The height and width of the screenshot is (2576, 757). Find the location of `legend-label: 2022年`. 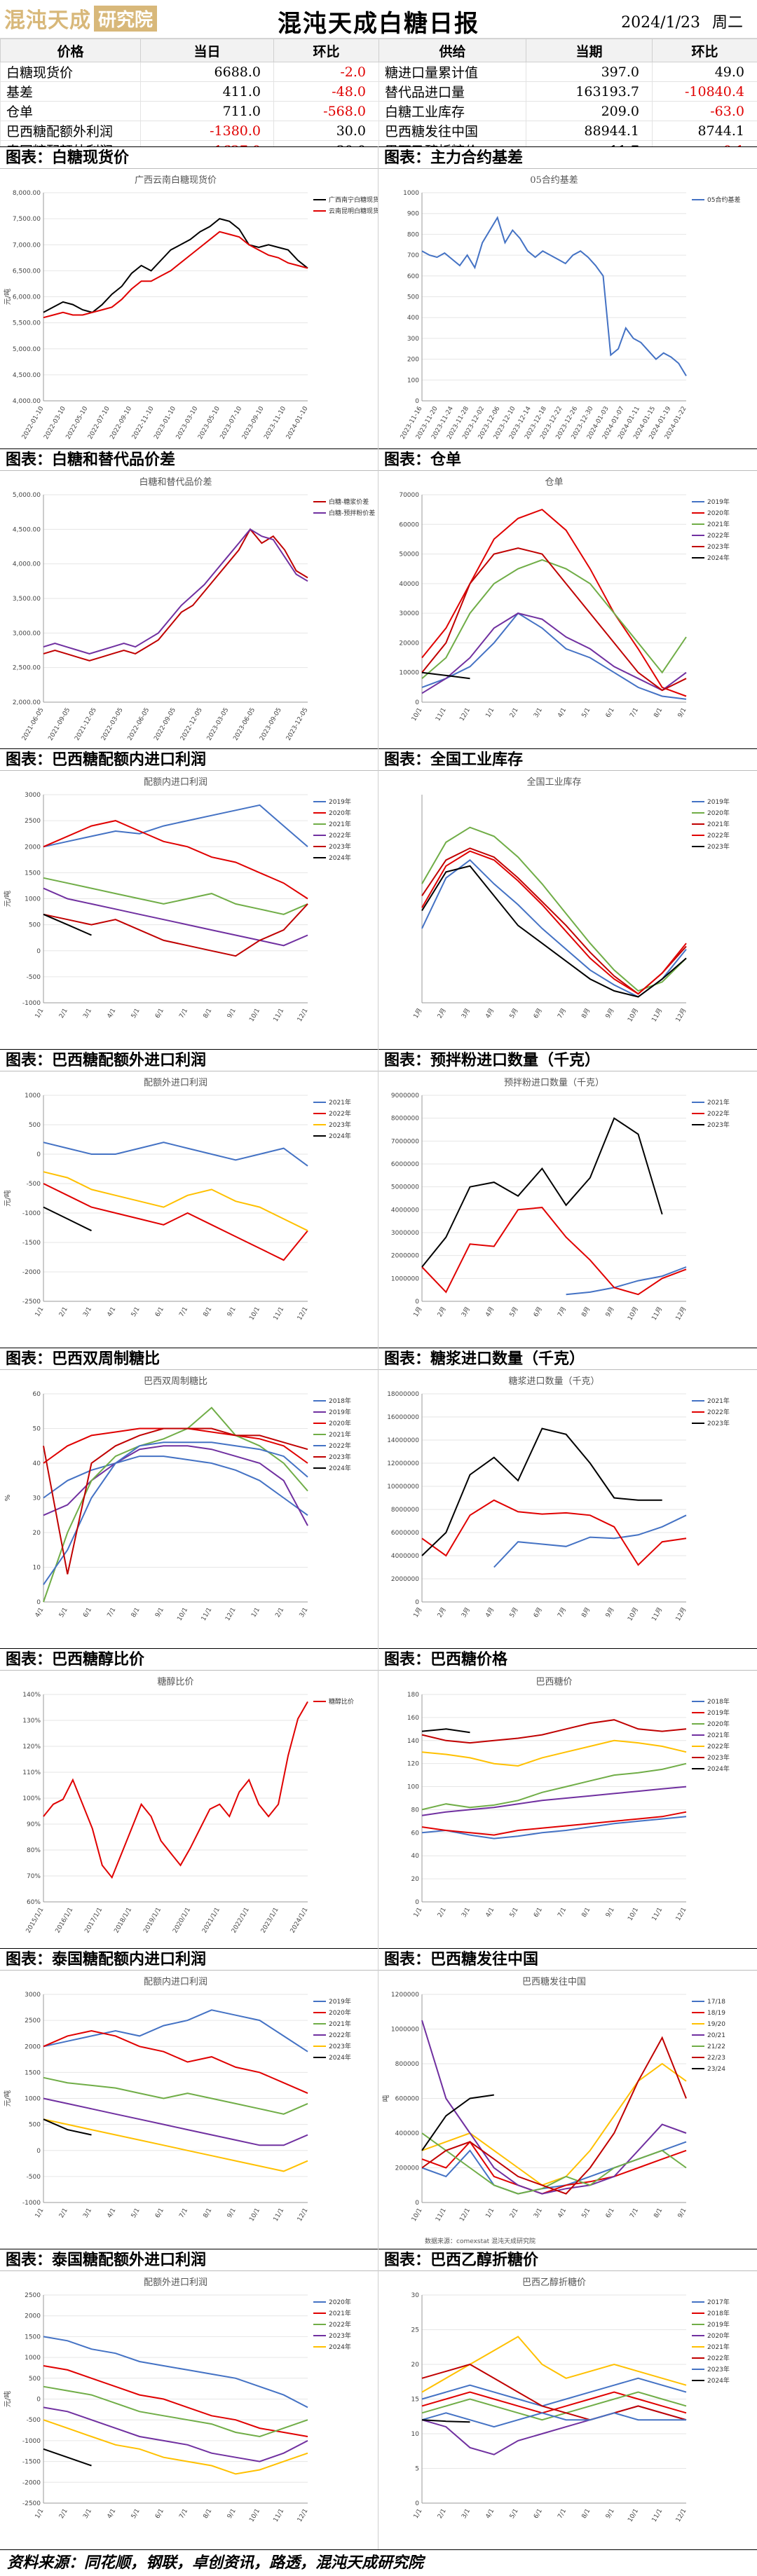

legend-label: 2022年 is located at coordinates (718, 836).